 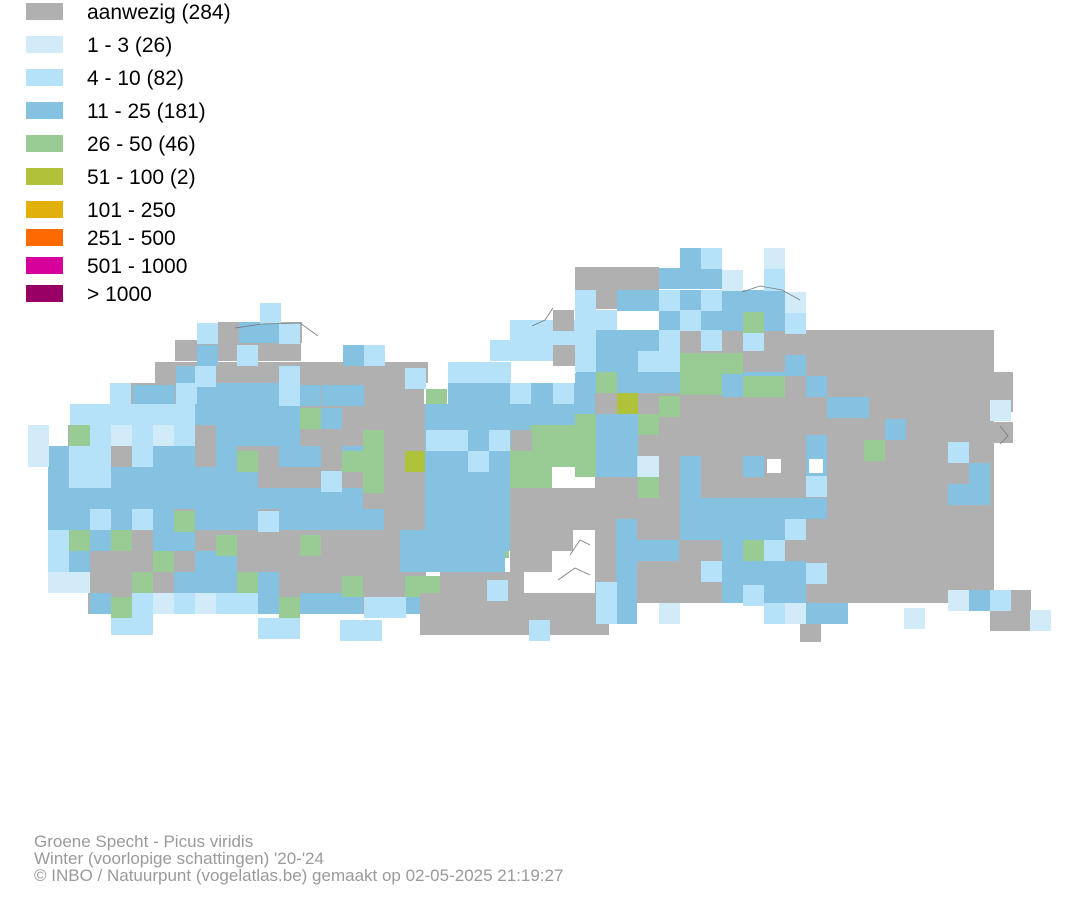 What do you see at coordinates (176, 212) in the screenshot?
I see `legend-item: 101 - 250` at bounding box center [176, 212].